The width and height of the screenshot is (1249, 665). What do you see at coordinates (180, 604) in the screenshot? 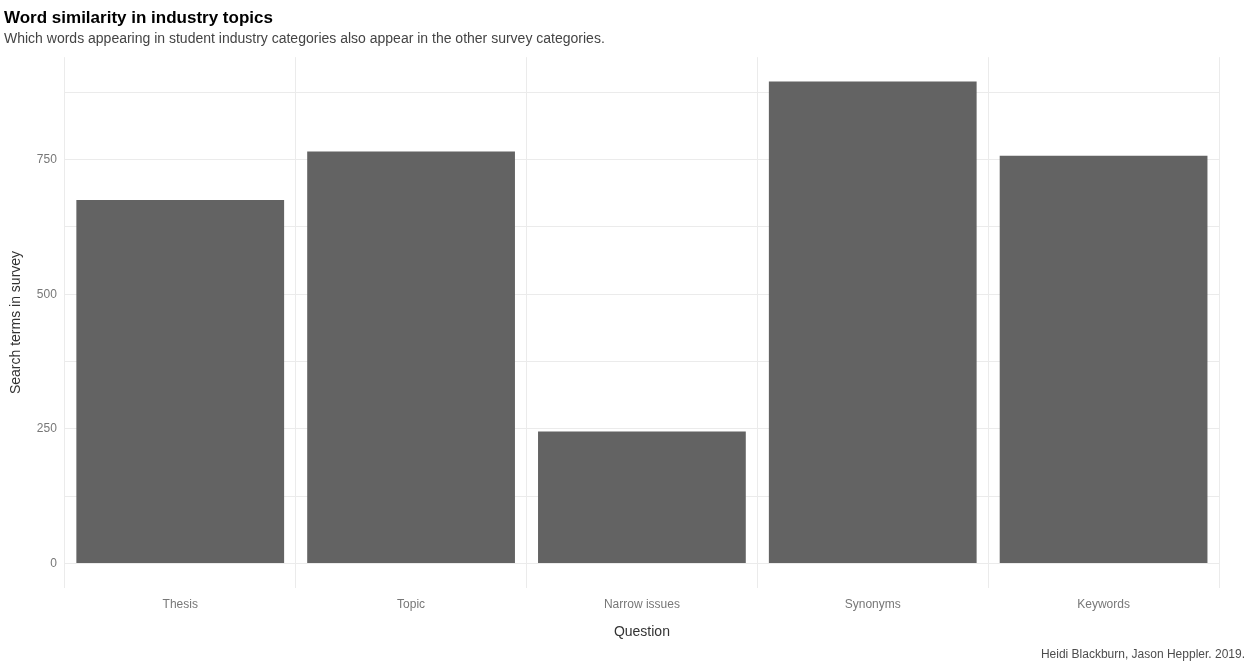
I see `x-tick-label: Thesis` at bounding box center [180, 604].